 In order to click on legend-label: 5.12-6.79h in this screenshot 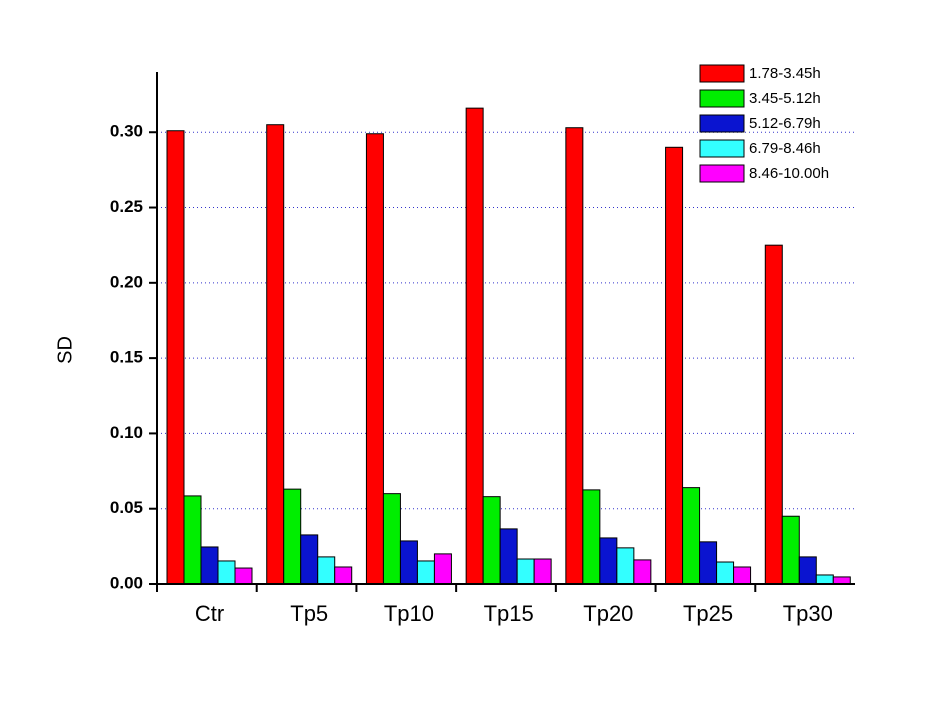, I will do `click(785, 123)`.